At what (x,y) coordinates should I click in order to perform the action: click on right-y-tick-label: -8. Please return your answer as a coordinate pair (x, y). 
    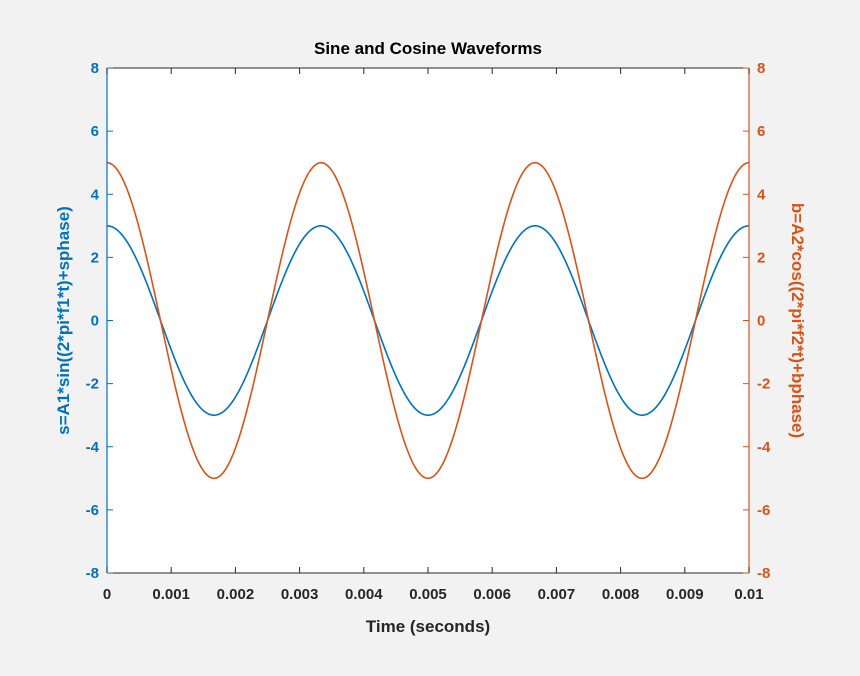
    Looking at the image, I should click on (763, 573).